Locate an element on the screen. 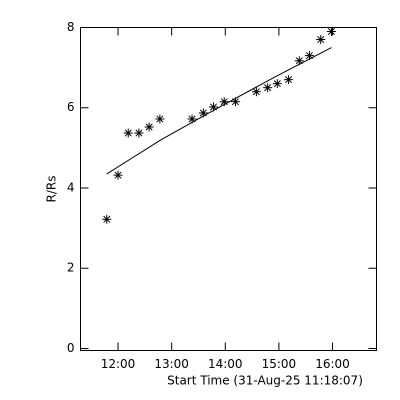  x-tick-label: 15:00 is located at coordinates (279, 364).